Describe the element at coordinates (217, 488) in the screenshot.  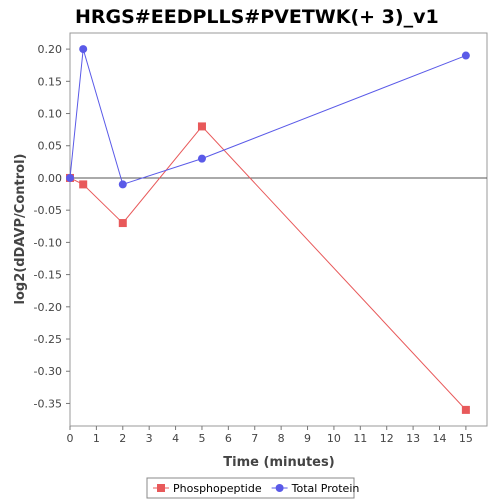
I see `legend-phosphopeptide-label: Phosphopeptide` at that location.